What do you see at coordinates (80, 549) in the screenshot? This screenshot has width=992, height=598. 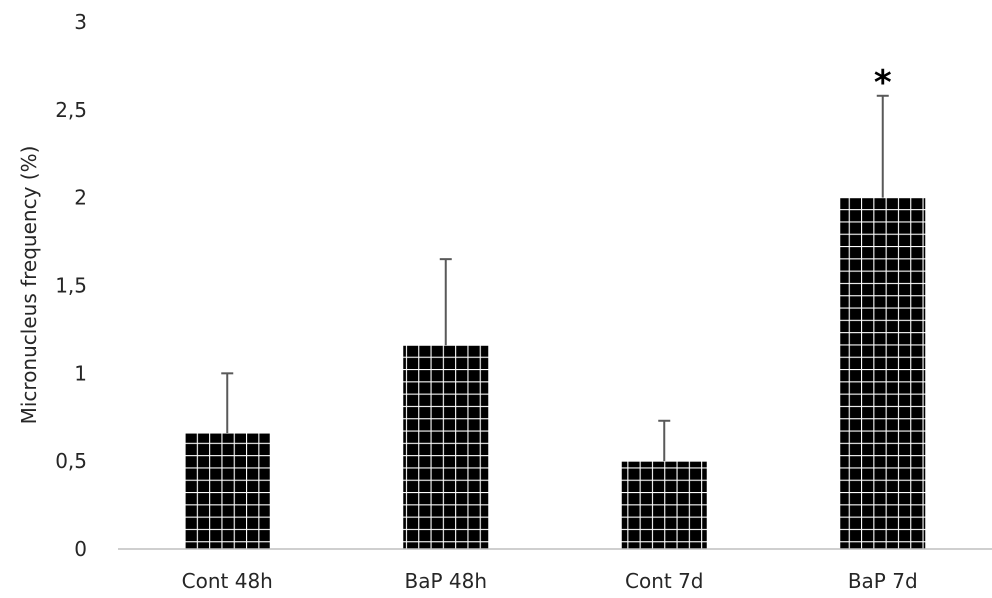 I see `y-tick-label: 0` at bounding box center [80, 549].